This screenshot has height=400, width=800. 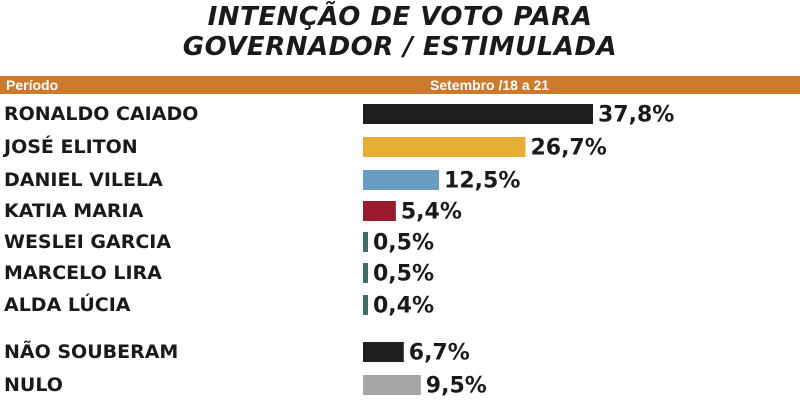 I want to click on category-label-ronaldo-caiado: RONALDO CAIADO, so click(x=101, y=114).